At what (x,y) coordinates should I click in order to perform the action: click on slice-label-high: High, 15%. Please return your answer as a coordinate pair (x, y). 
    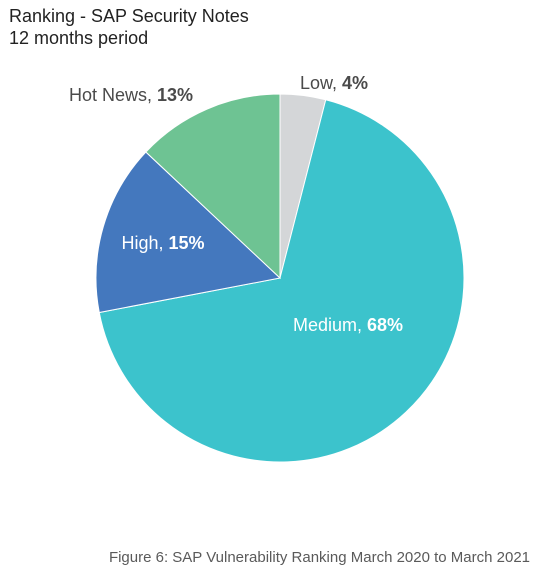
    Looking at the image, I should click on (162, 243).